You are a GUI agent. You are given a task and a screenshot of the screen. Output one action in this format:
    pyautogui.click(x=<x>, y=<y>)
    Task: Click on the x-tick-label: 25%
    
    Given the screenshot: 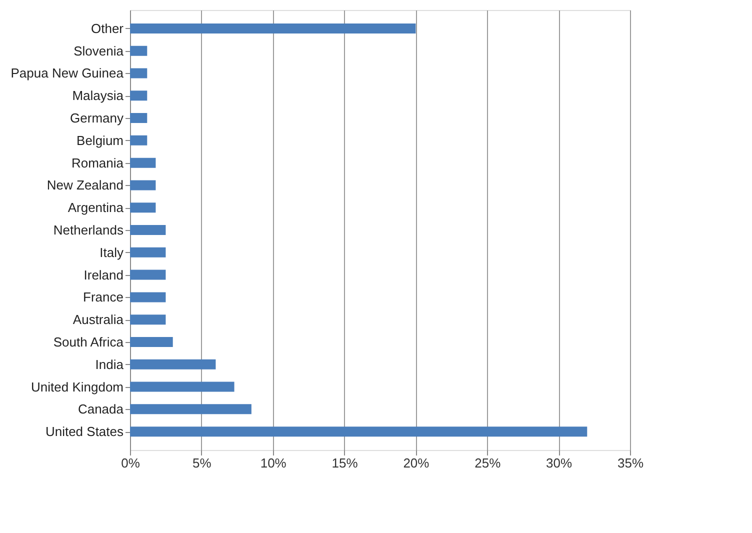 What is the action you would take?
    pyautogui.click(x=488, y=463)
    